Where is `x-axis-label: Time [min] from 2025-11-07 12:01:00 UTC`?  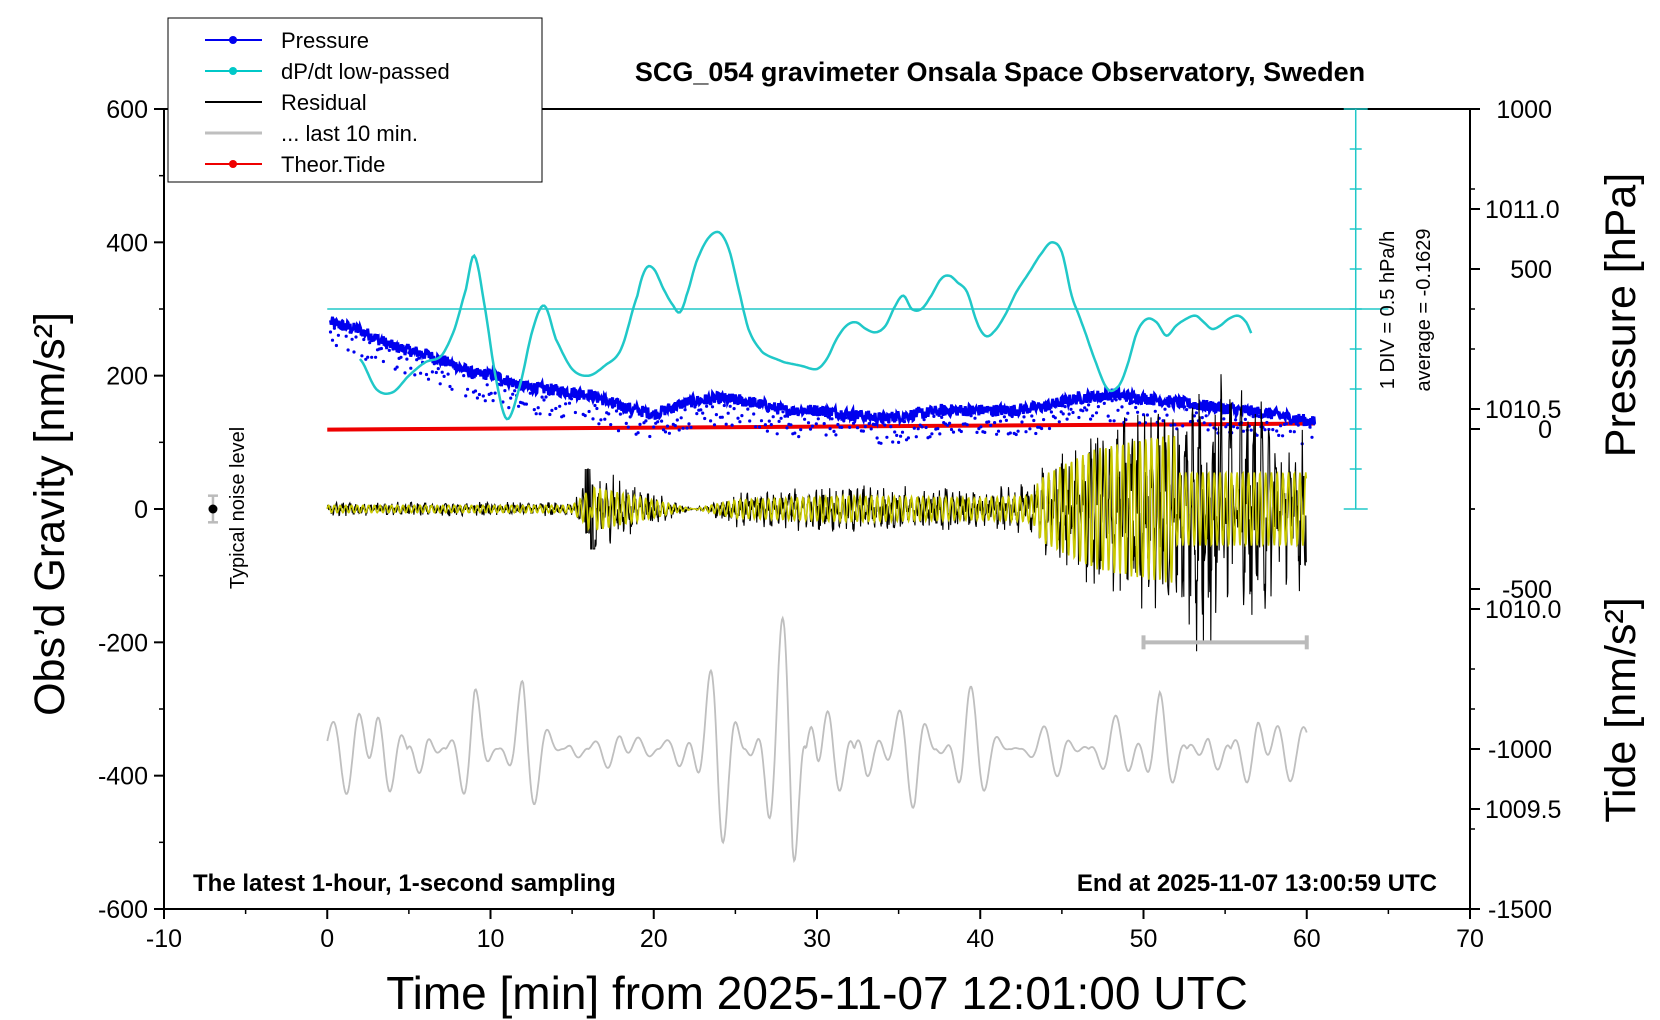
x-axis-label: Time [min] from 2025-11-07 12:01:00 UTC is located at coordinates (817, 993).